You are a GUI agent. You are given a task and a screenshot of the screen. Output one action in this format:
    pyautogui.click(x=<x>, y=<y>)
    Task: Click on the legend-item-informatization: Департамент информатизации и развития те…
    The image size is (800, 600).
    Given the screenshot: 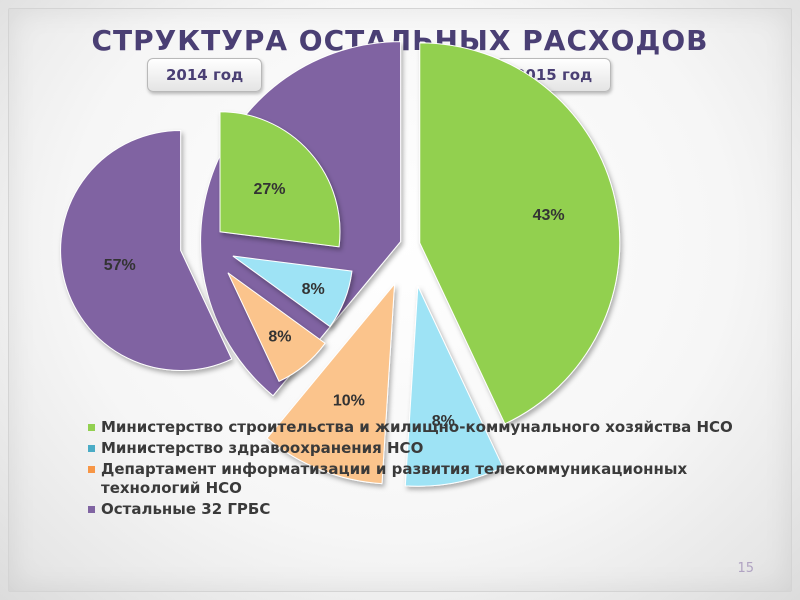 What is the action you would take?
    pyautogui.click(x=428, y=479)
    